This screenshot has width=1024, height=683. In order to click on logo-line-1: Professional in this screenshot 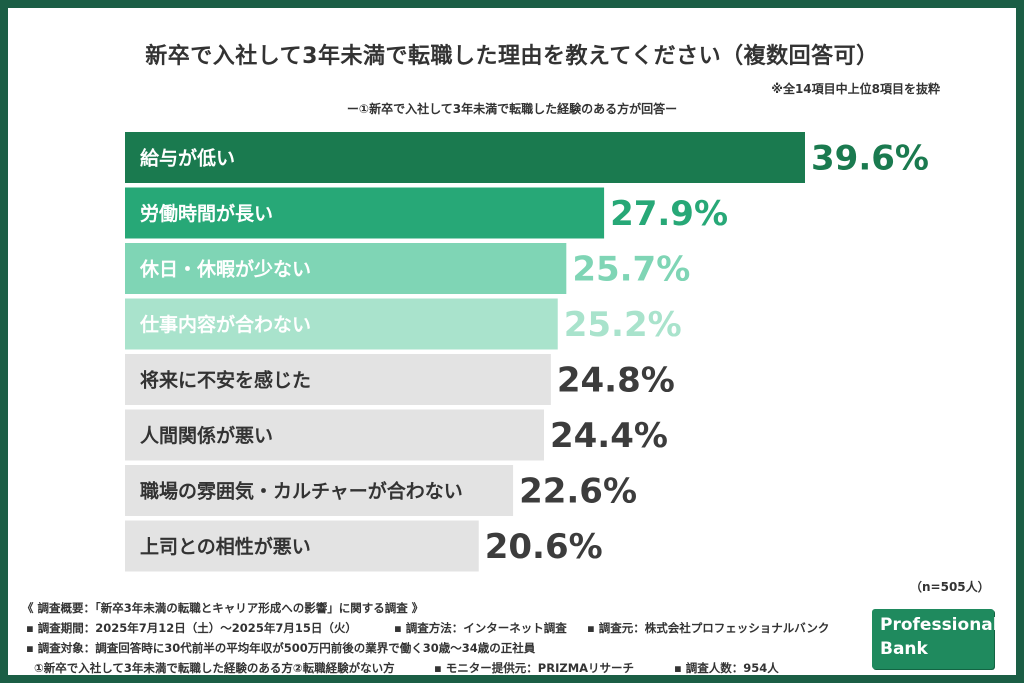, I will do `click(939, 625)`.